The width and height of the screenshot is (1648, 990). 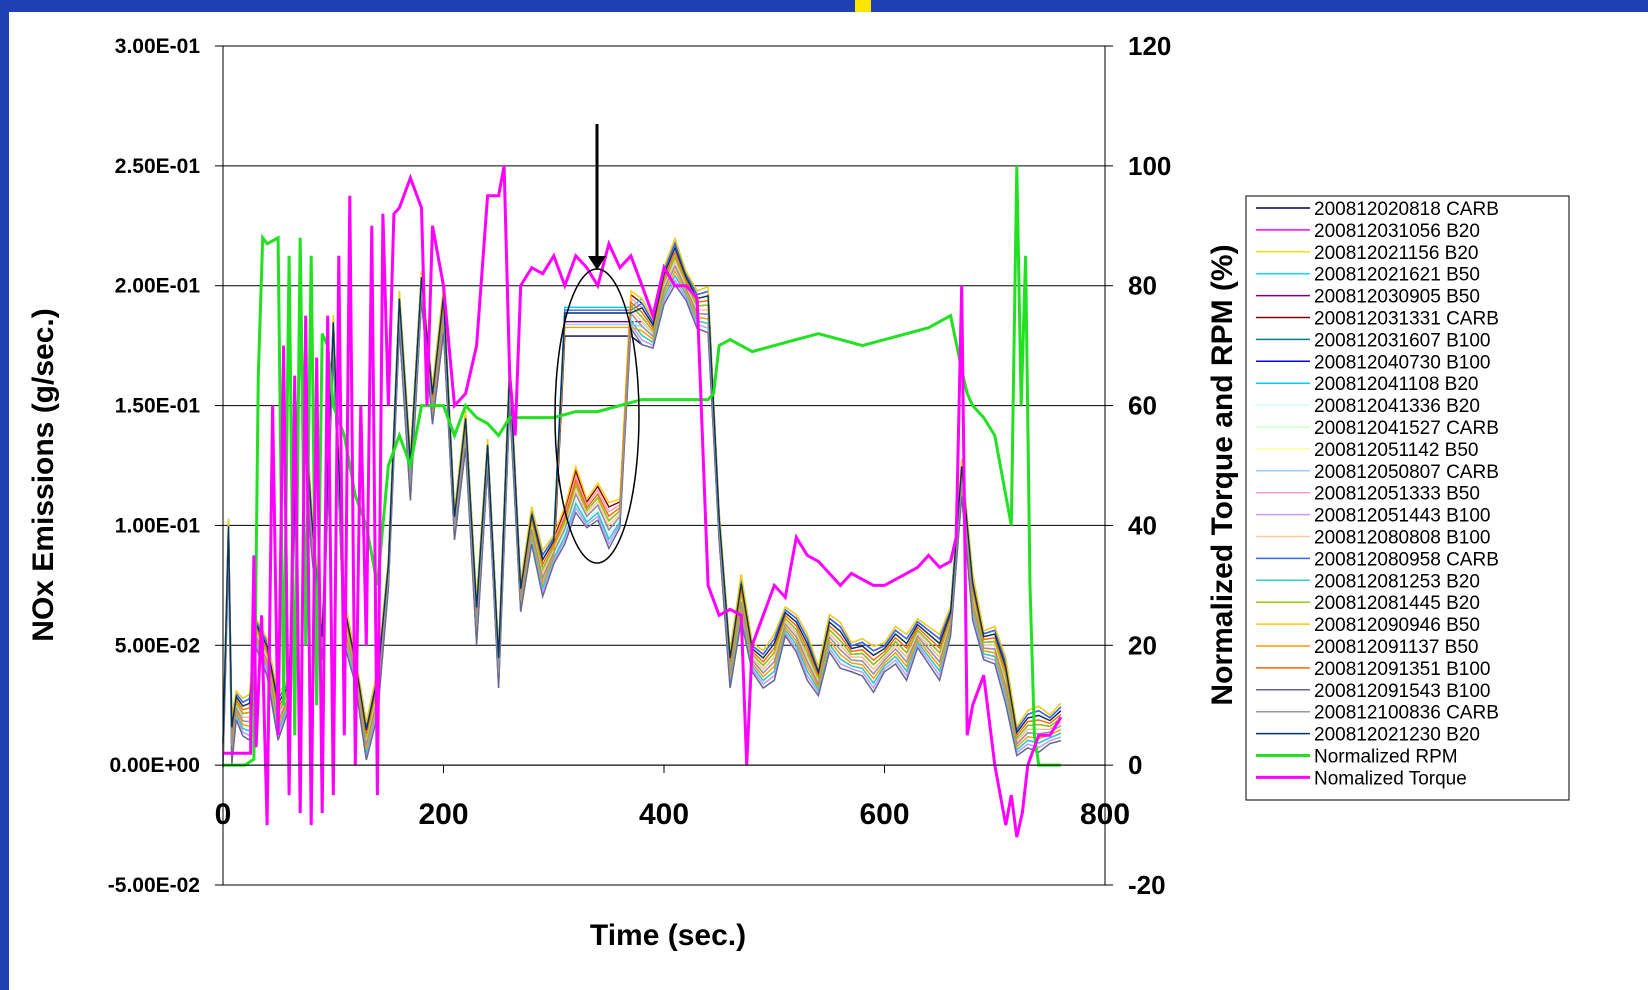 I want to click on legend-label: 200812021230 B20, so click(x=1397, y=735).